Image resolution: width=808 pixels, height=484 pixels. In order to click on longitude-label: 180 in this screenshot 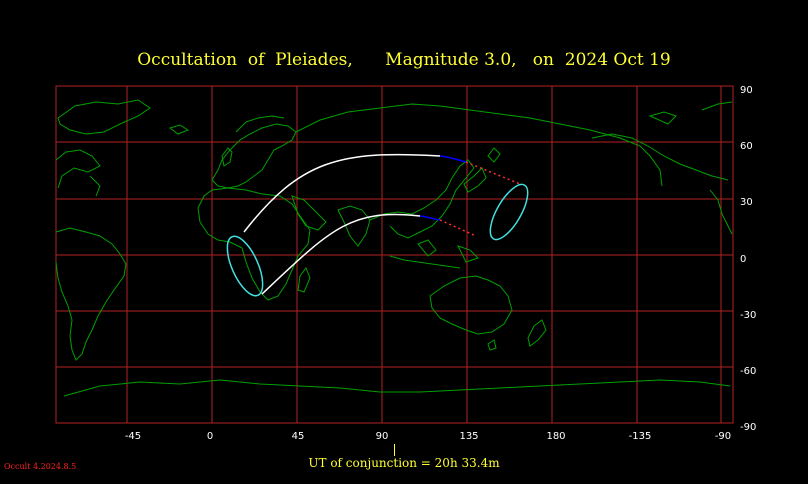, I will do `click(555, 436)`.